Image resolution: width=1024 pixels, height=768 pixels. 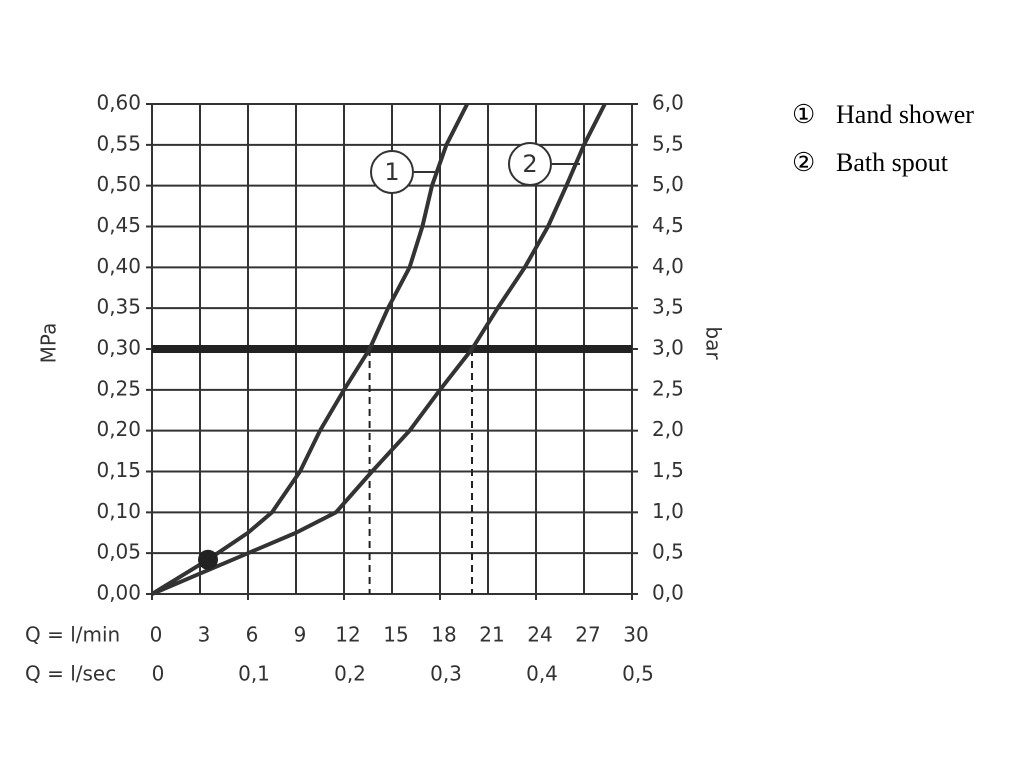 I want to click on callout-label: 1, so click(x=391, y=172).